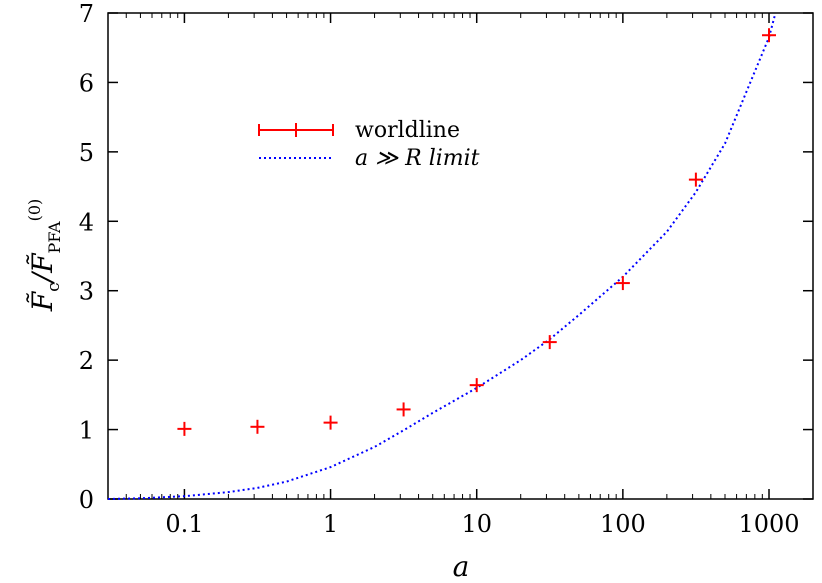 This screenshot has width=822, height=583. Describe the element at coordinates (86, 361) in the screenshot. I see `y-tick-label: 2` at that location.